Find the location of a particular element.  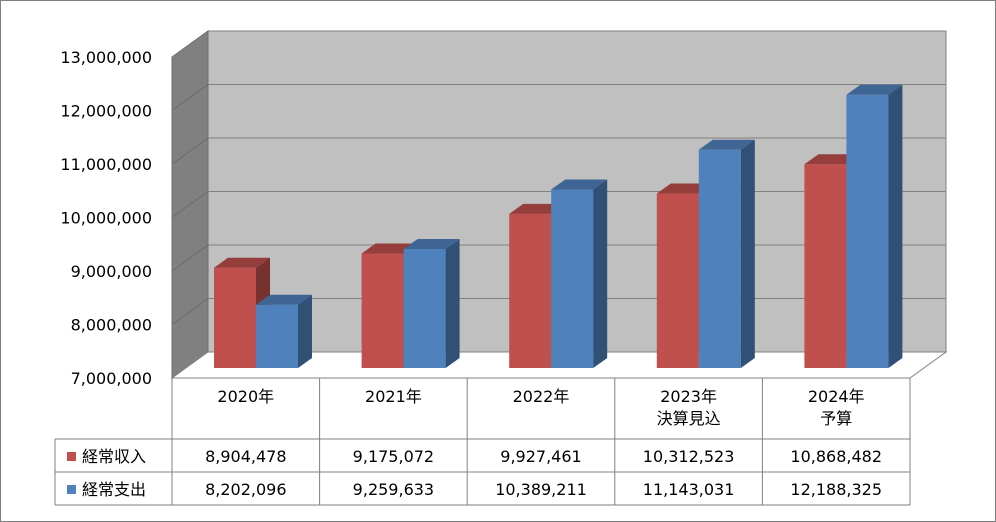

data-value-label: 9,259,633 is located at coordinates (393, 489).